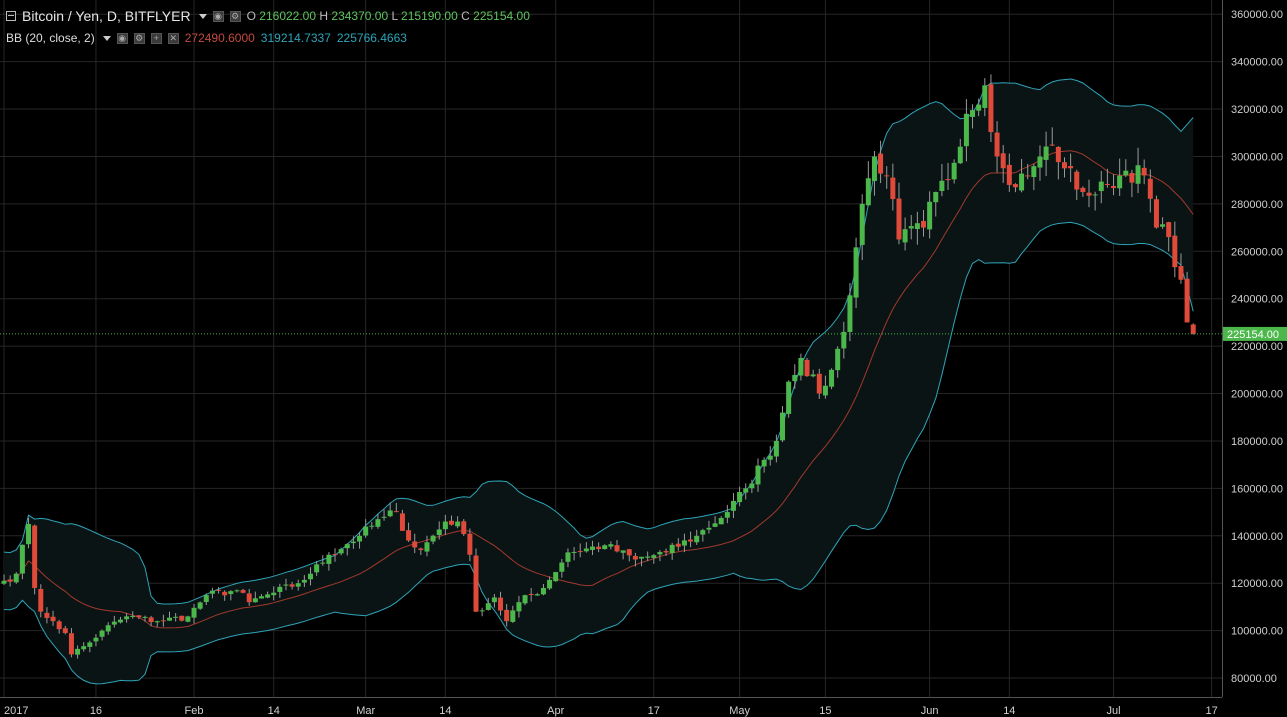 The height and width of the screenshot is (717, 1287). What do you see at coordinates (1257, 347) in the screenshot?
I see `y-tick-label: 220000.00` at bounding box center [1257, 347].